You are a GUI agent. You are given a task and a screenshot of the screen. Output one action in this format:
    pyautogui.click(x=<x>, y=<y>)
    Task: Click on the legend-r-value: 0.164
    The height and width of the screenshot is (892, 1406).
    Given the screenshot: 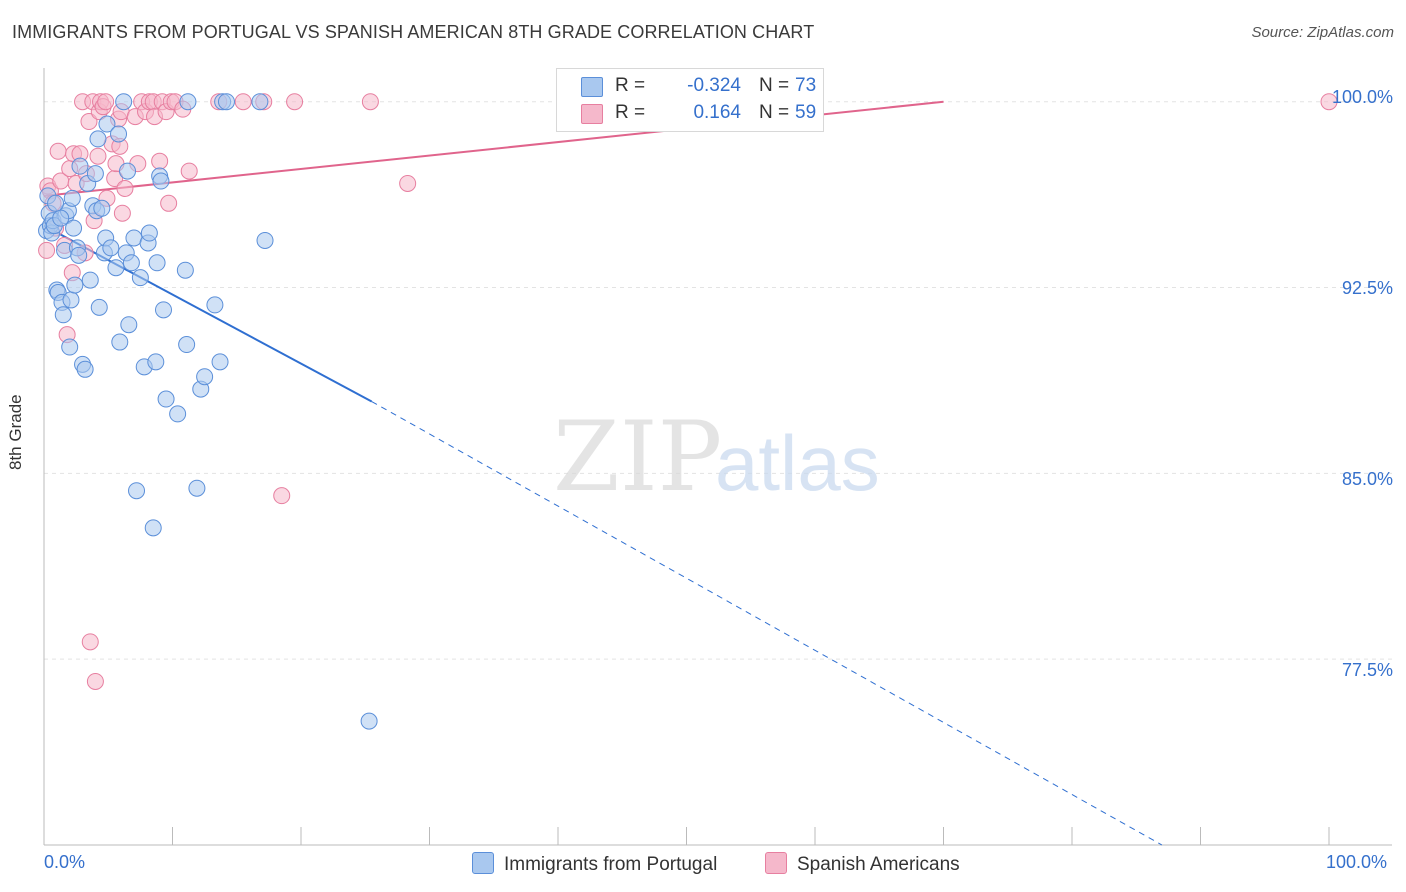 What is the action you would take?
    pyautogui.click(x=717, y=112)
    